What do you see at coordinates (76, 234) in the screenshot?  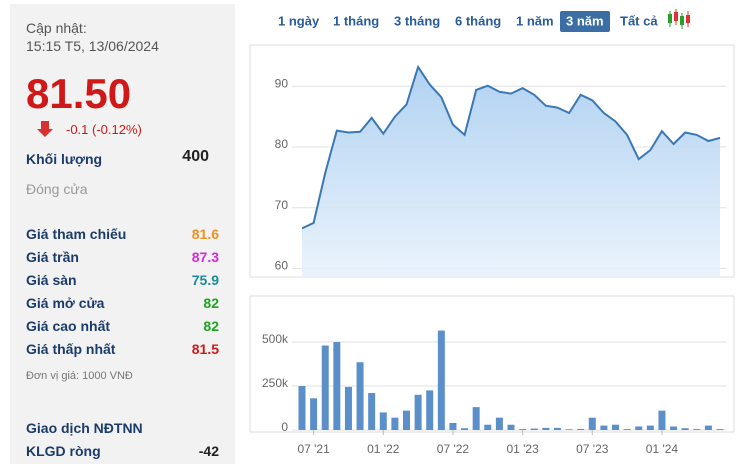 I see `row-label: Giá tham chiếu` at bounding box center [76, 234].